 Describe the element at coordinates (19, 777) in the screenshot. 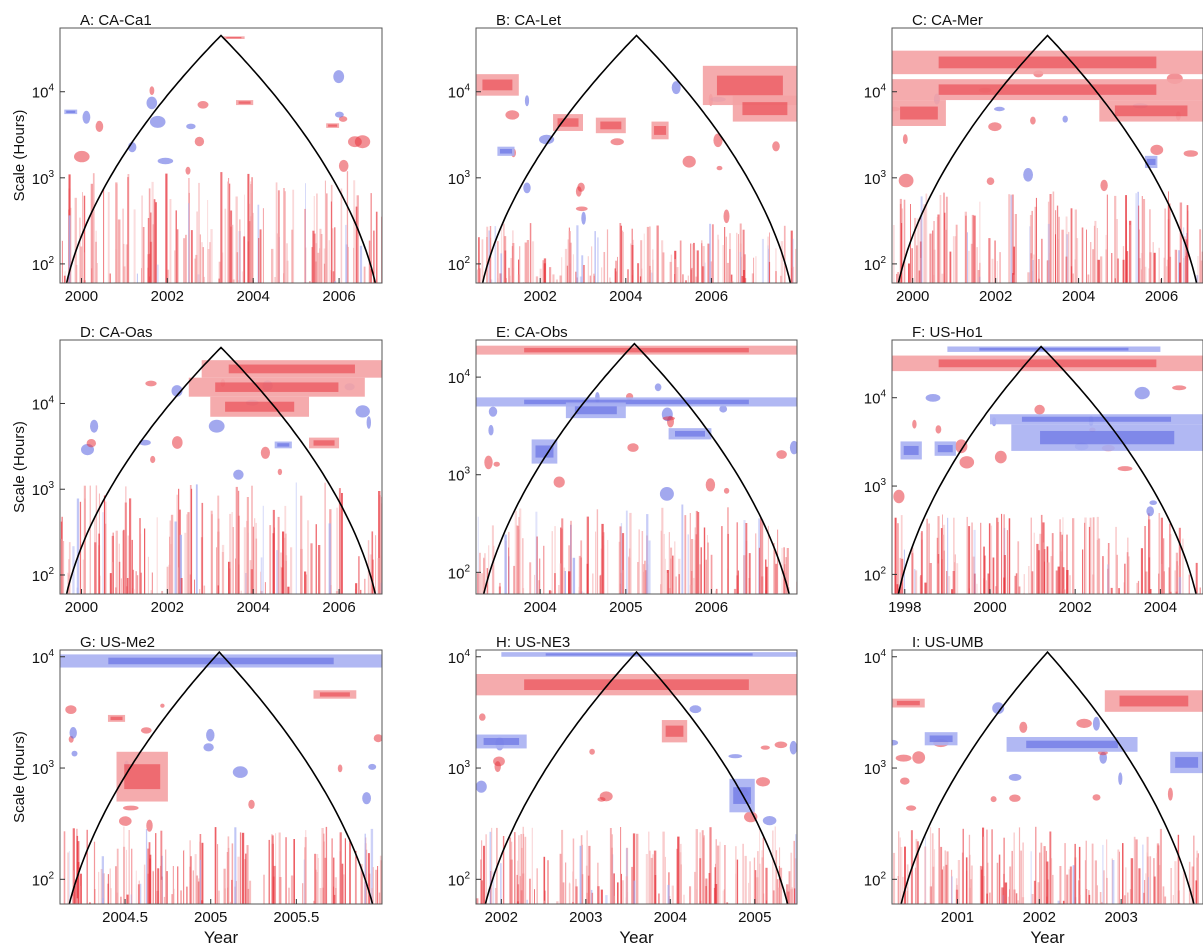

I see `y-axis-title: Scale (Hours)` at that location.